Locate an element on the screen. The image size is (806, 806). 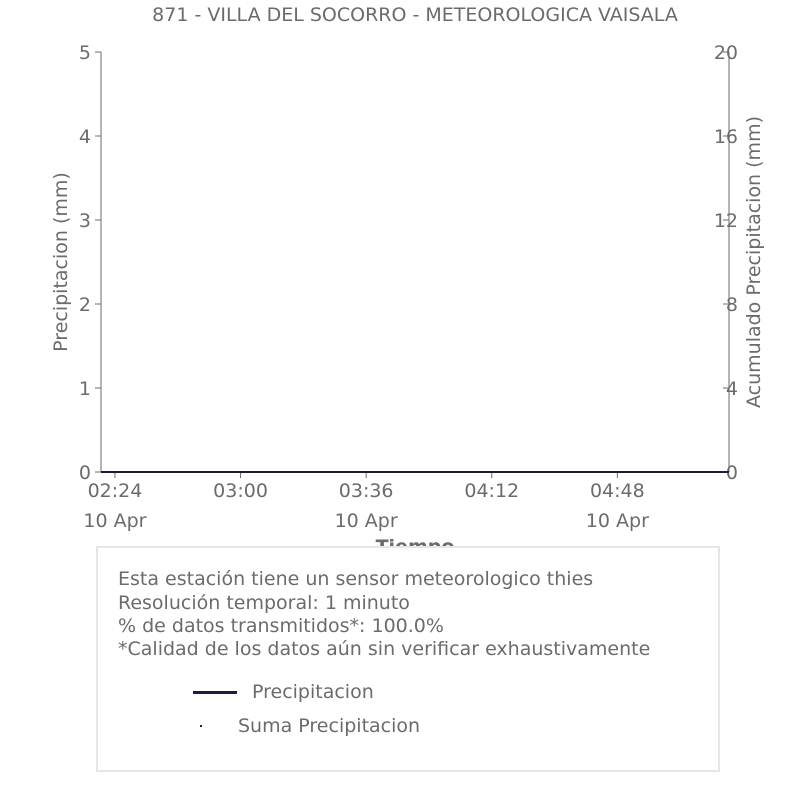
legend-label-suma: Suma Precipitacion is located at coordinates (329, 726).